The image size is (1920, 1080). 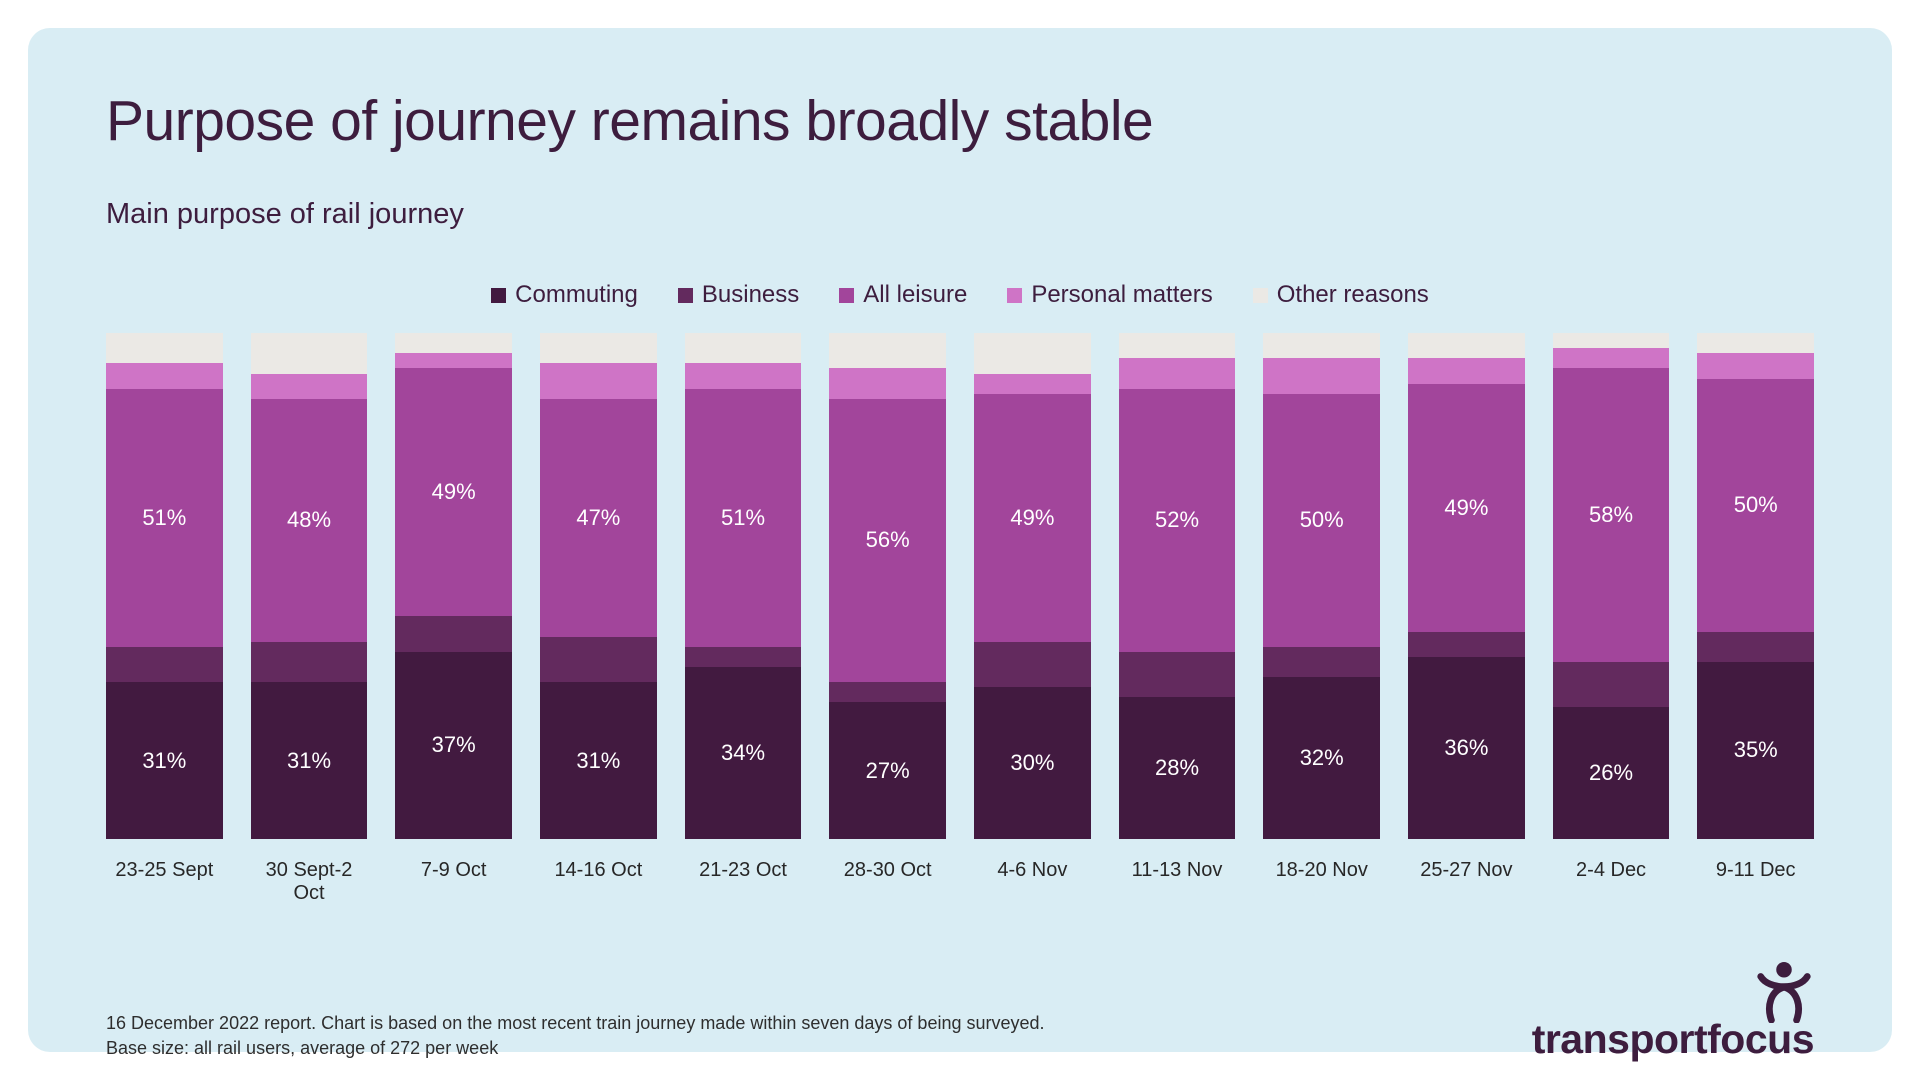 I want to click on segment-value-label: 34%, so click(x=743, y=752).